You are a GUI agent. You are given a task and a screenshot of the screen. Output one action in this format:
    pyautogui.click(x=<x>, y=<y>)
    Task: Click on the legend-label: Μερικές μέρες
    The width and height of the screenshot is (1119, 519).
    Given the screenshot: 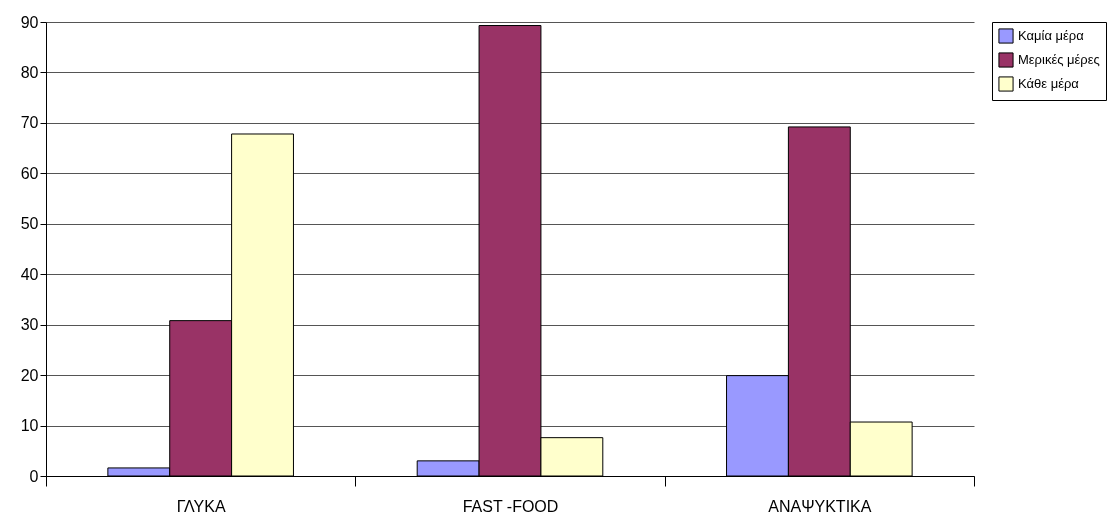 What is the action you would take?
    pyautogui.click(x=1059, y=59)
    